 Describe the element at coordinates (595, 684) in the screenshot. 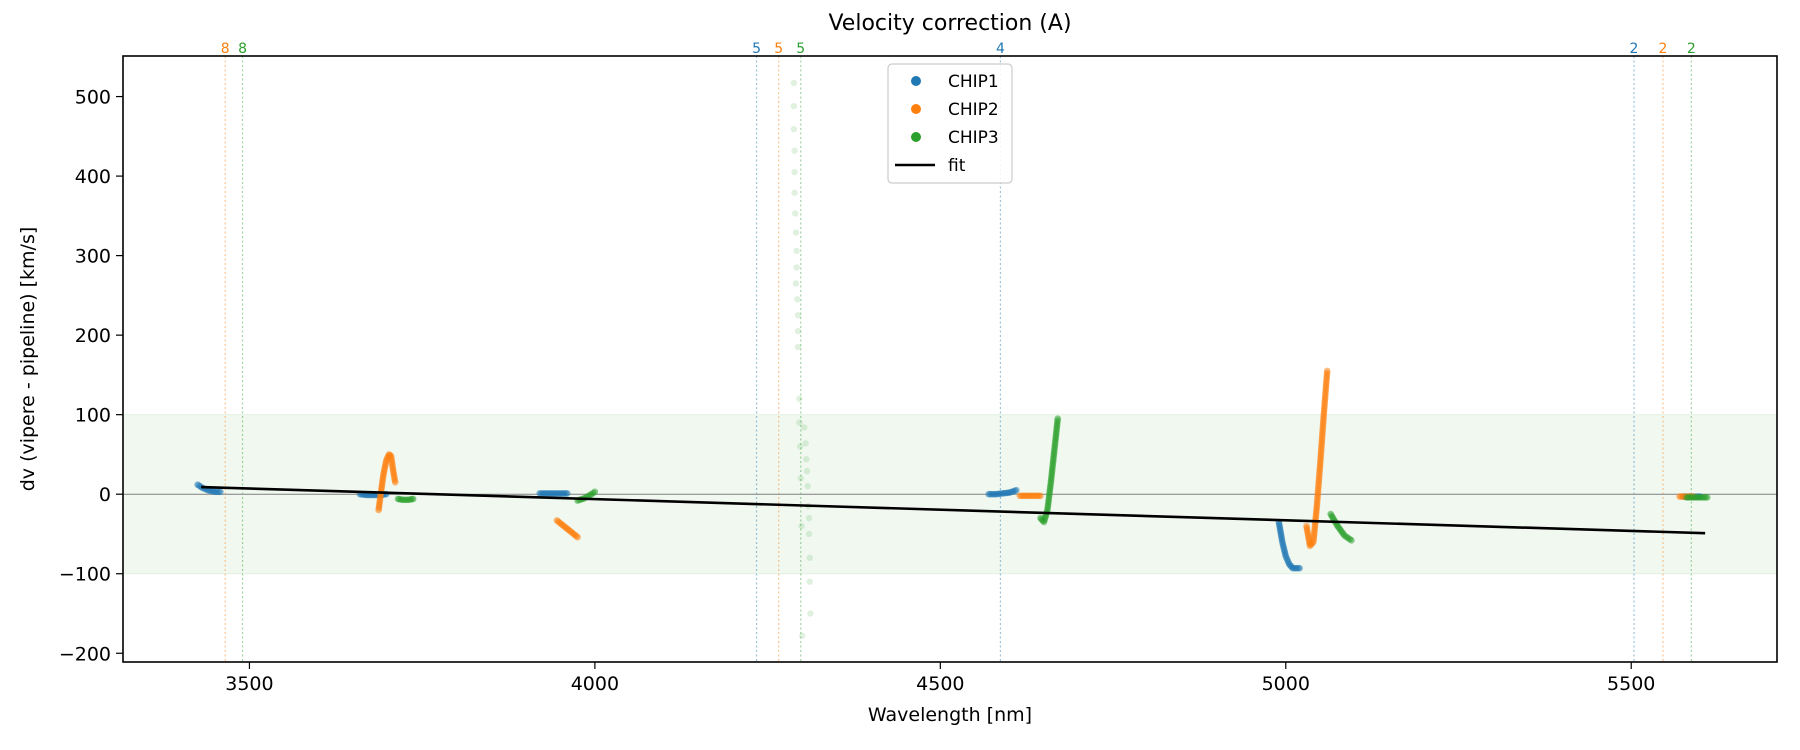

I see `x-tick-label: 4000` at that location.